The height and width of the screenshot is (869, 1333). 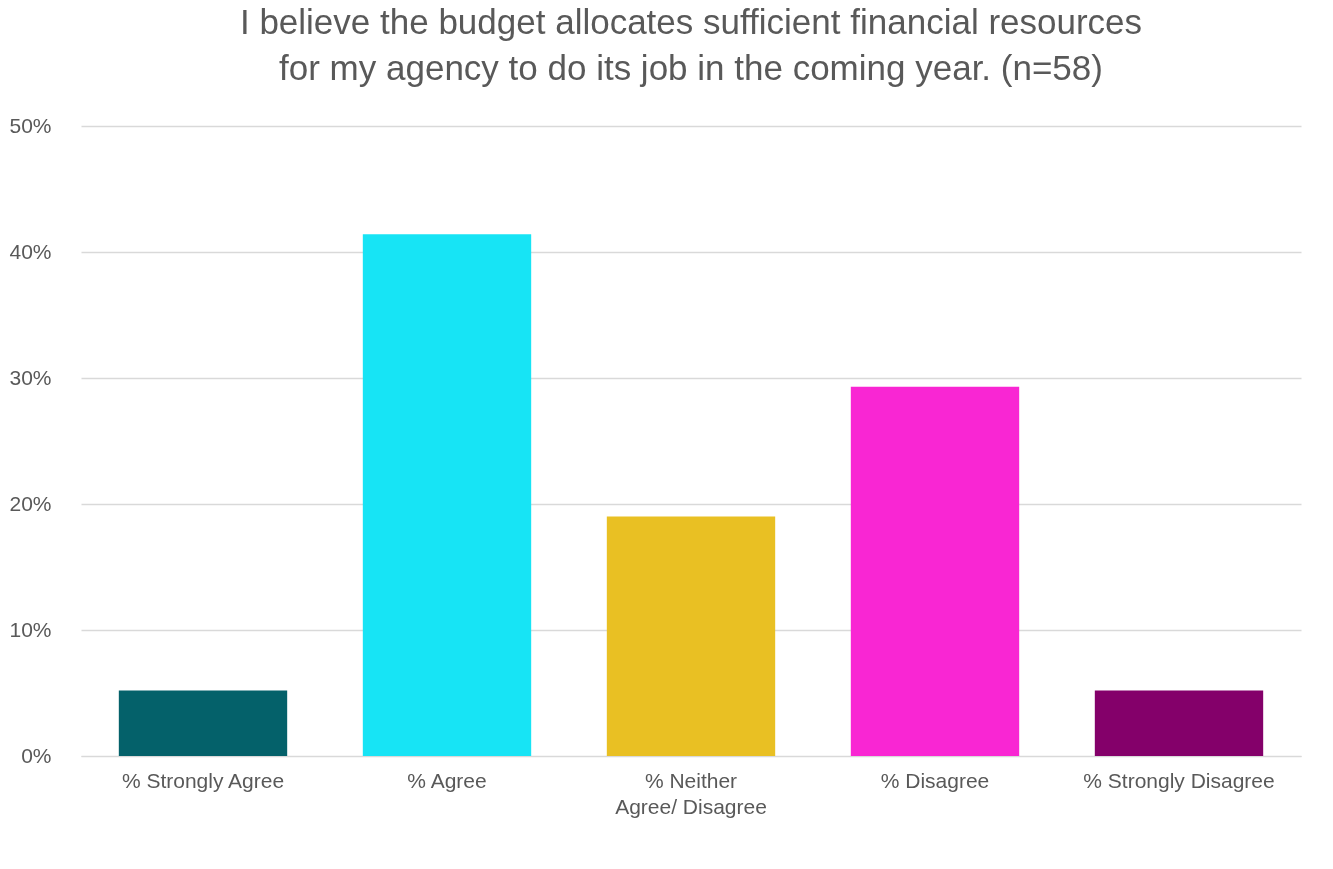 What do you see at coordinates (203, 780) in the screenshot?
I see `x-tick-label: % Strongly Agree` at bounding box center [203, 780].